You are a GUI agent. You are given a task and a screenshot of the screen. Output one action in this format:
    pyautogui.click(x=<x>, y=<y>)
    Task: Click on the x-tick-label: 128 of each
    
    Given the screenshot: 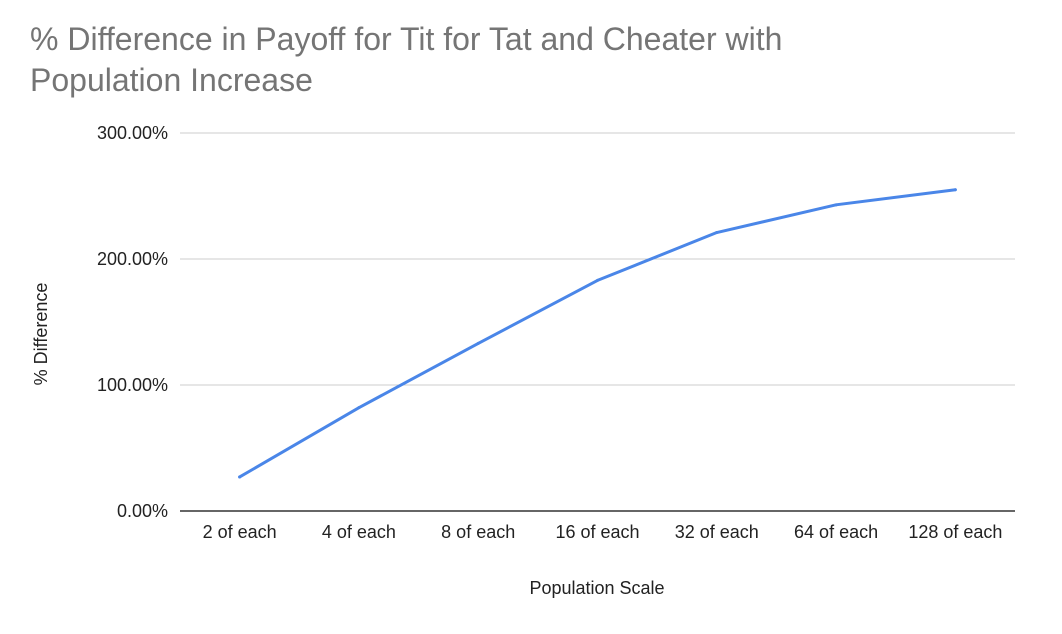 What is the action you would take?
    pyautogui.click(x=955, y=532)
    